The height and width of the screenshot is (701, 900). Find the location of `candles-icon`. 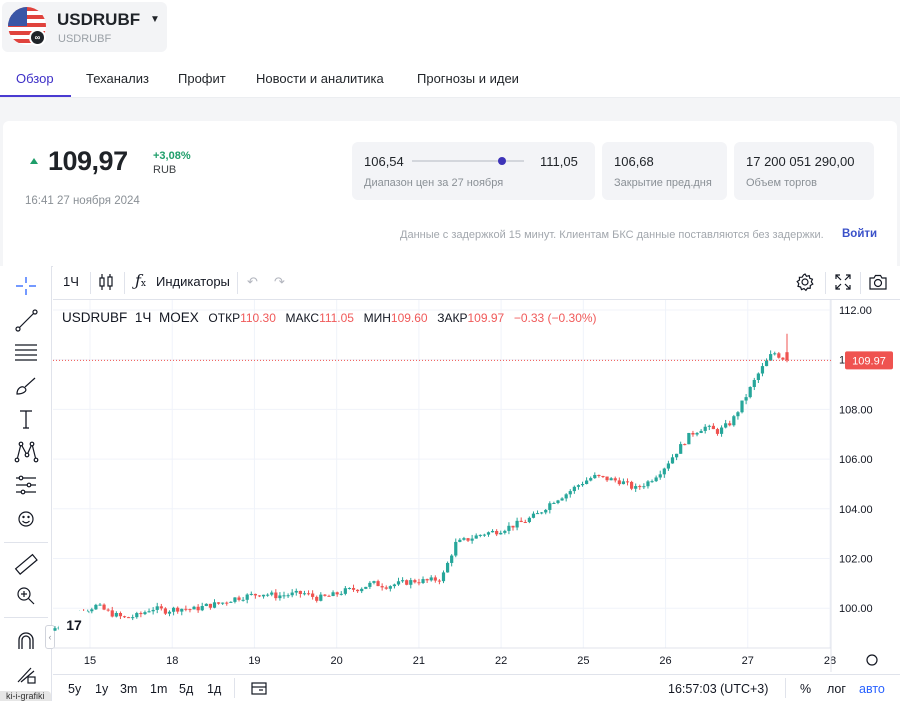

candles-icon is located at coordinates (106, 283).